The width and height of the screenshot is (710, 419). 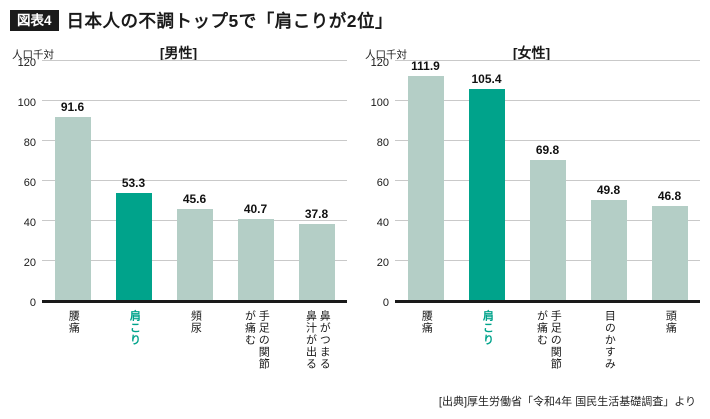 What do you see at coordinates (670, 322) in the screenshot?
I see `category-label-text: 頭痛` at bounding box center [670, 322].